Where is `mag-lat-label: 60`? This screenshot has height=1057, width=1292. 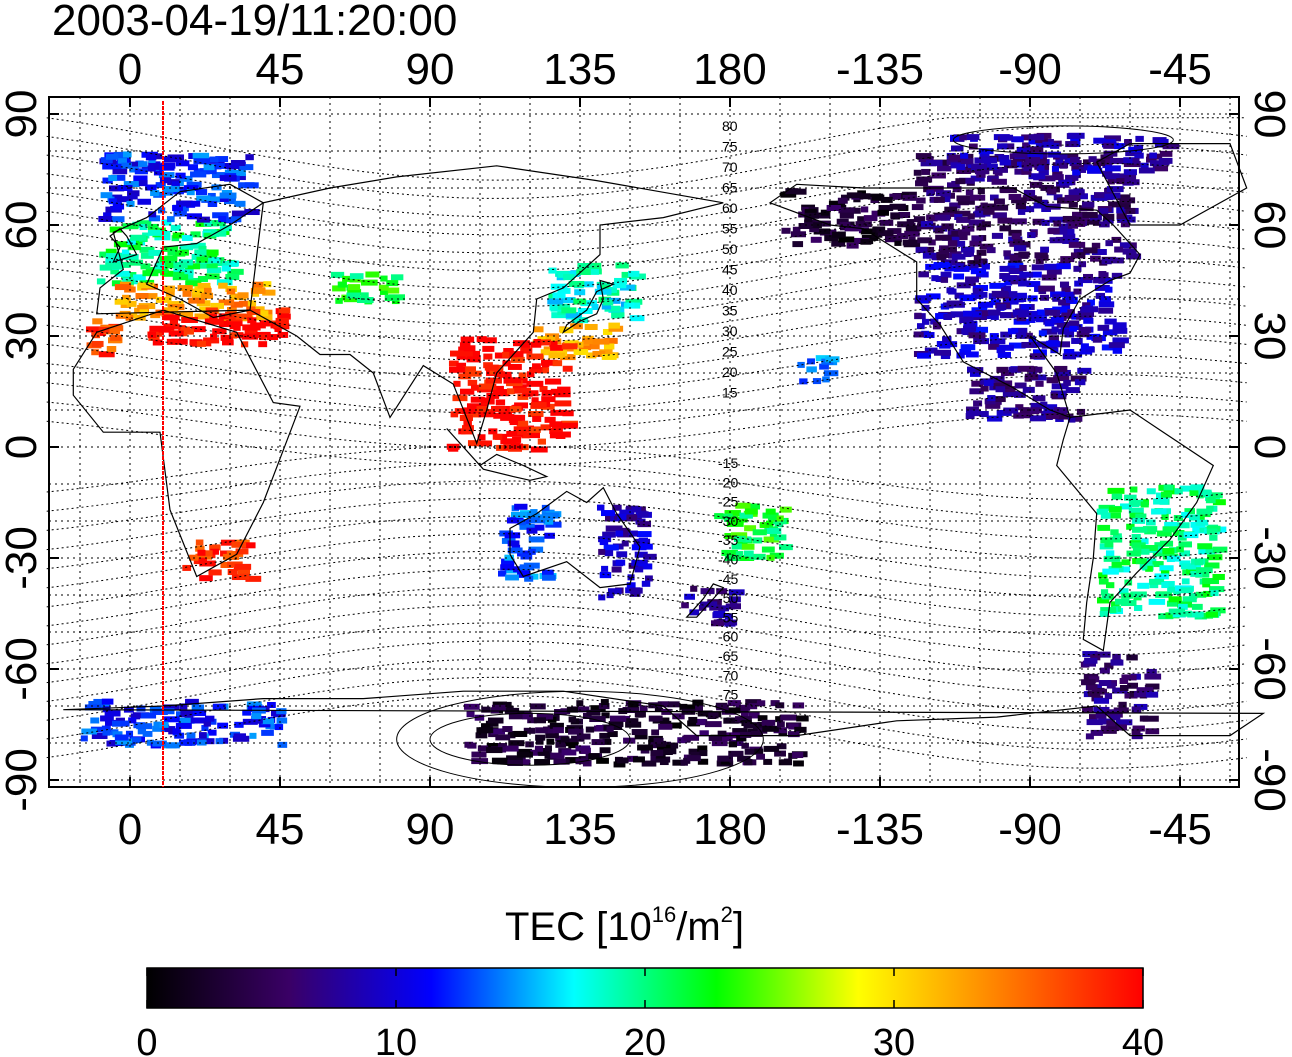 mag-lat-label: 60 is located at coordinates (730, 208).